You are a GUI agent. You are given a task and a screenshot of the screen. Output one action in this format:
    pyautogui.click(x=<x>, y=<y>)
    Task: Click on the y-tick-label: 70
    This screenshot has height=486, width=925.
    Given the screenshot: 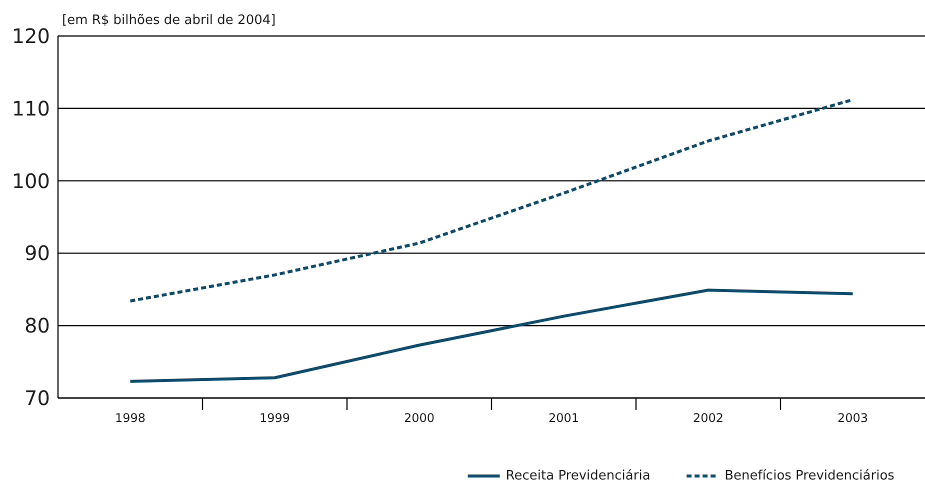 What is the action you would take?
    pyautogui.click(x=37, y=398)
    